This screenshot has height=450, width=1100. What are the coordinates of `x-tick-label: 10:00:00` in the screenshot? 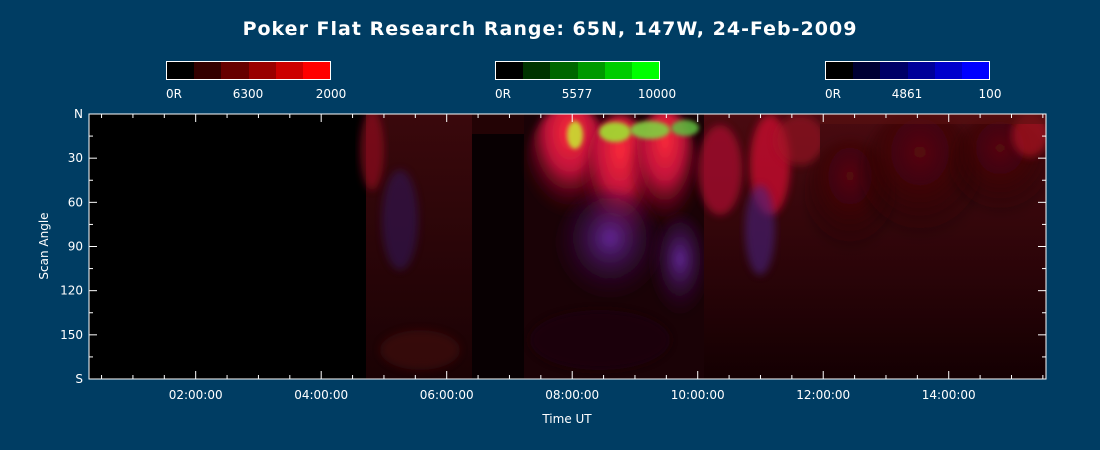 It's located at (698, 395).